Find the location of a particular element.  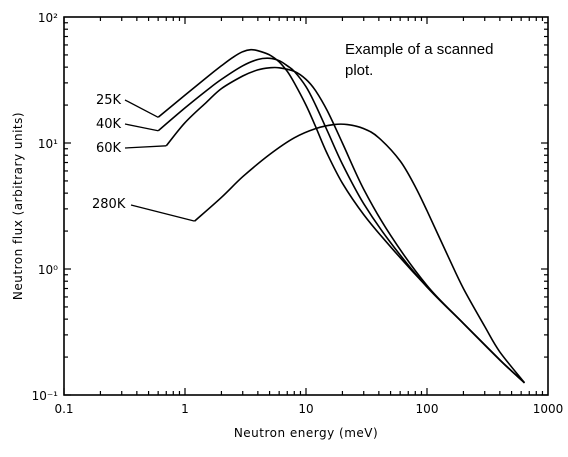

x-tick-label: 100 is located at coordinates (427, 409).